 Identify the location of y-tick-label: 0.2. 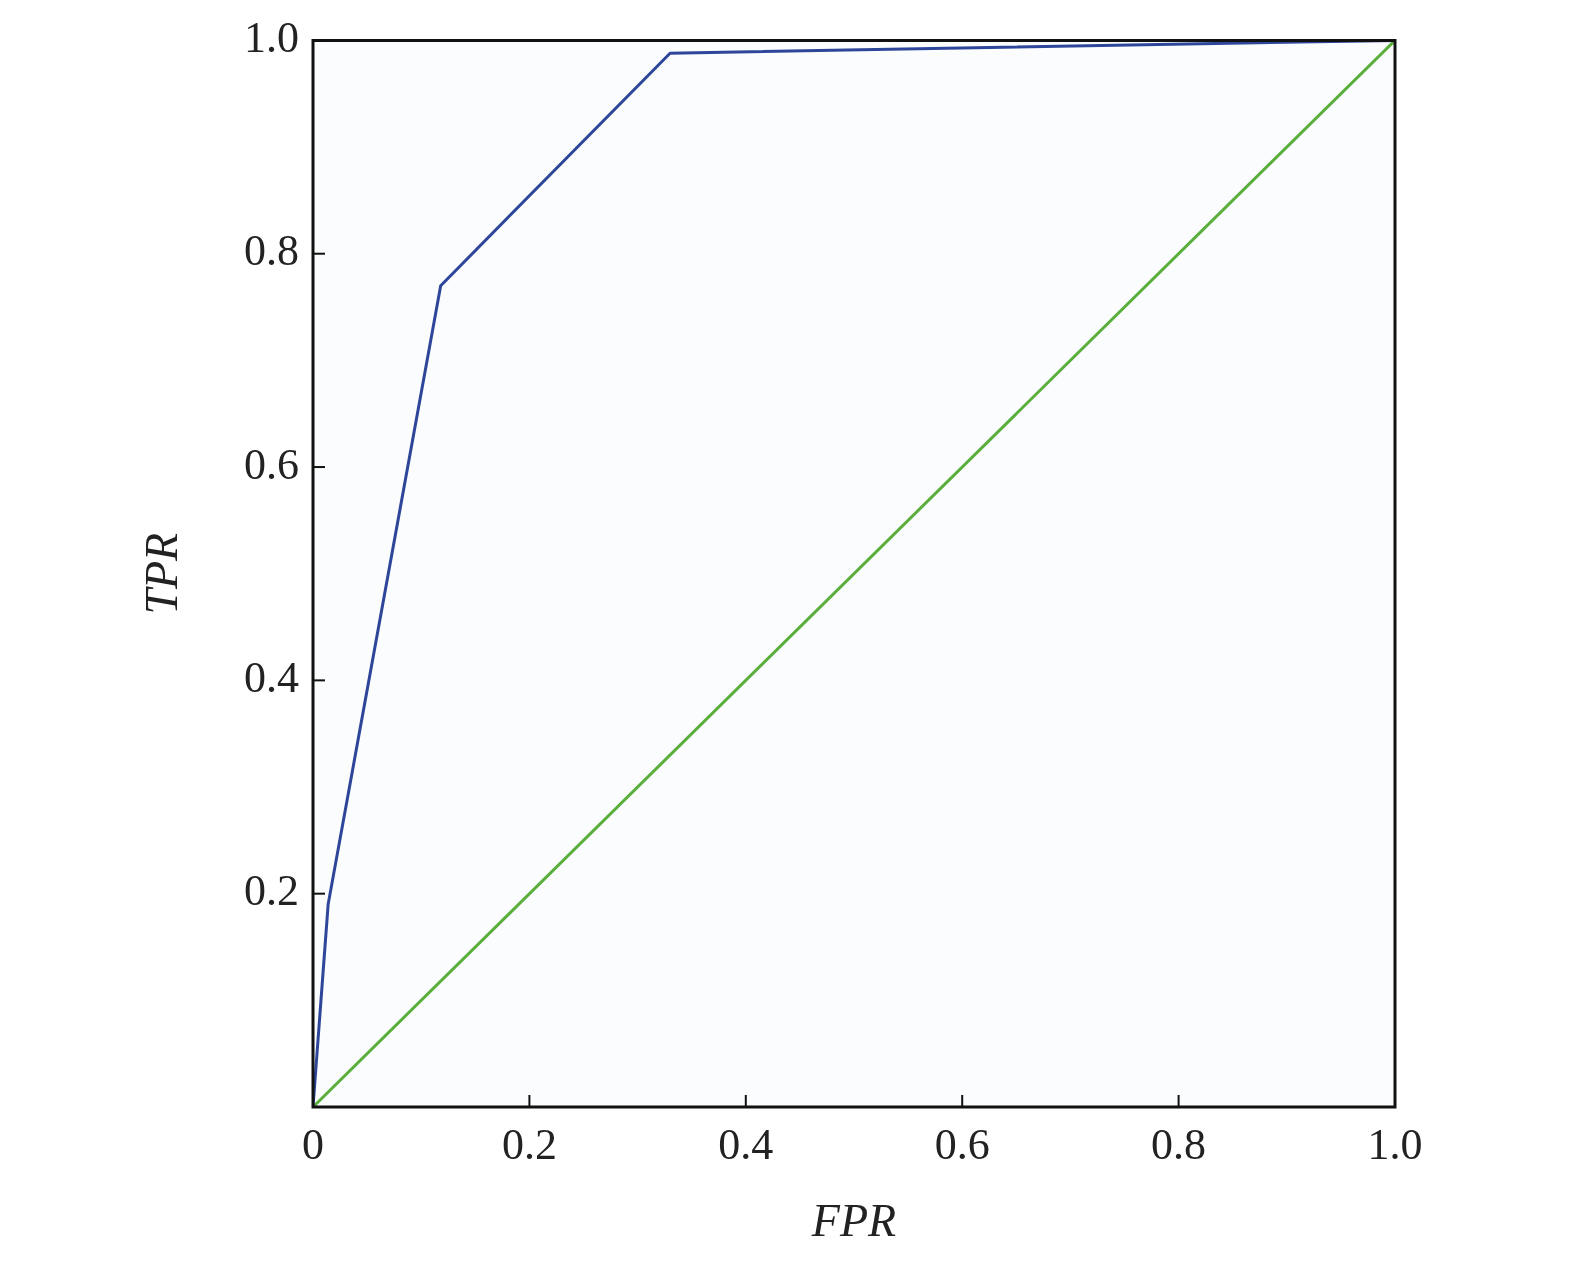
(271, 891).